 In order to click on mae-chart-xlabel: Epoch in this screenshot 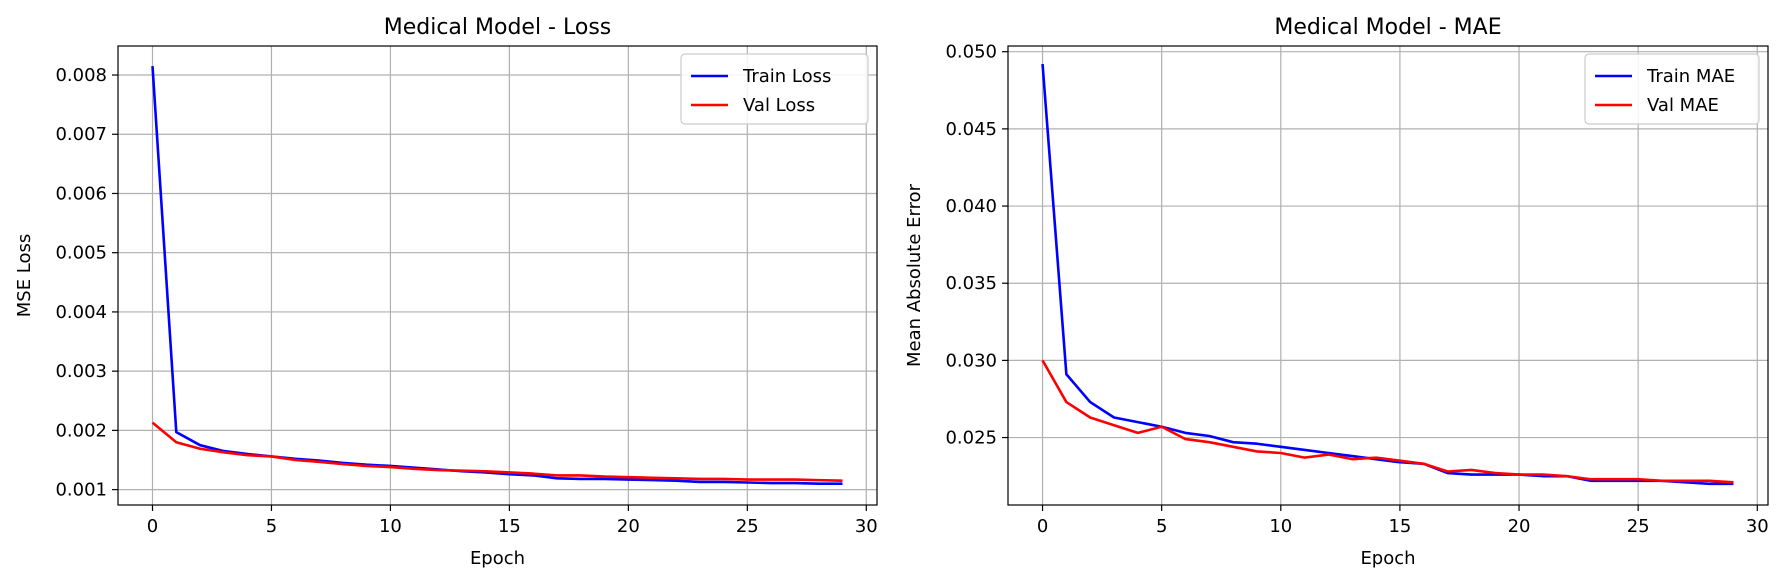, I will do `click(1387, 558)`.